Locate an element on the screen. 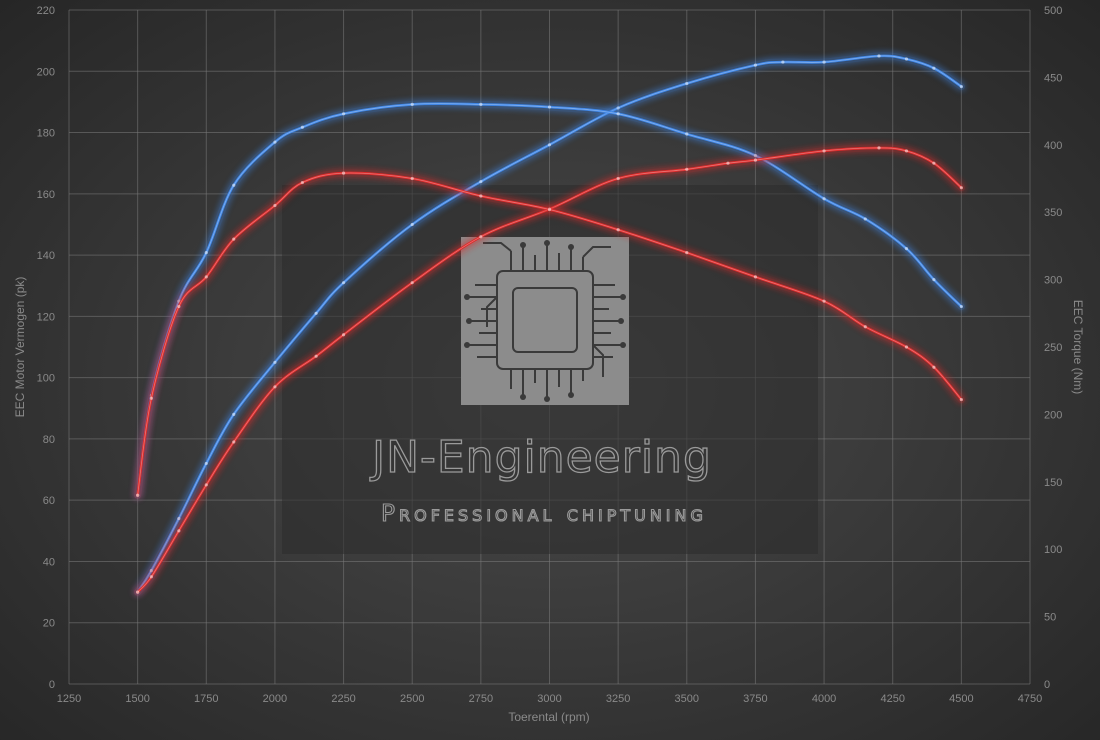 This screenshot has height=740, width=1100. y-right-tick-label: 0 is located at coordinates (1047, 685).